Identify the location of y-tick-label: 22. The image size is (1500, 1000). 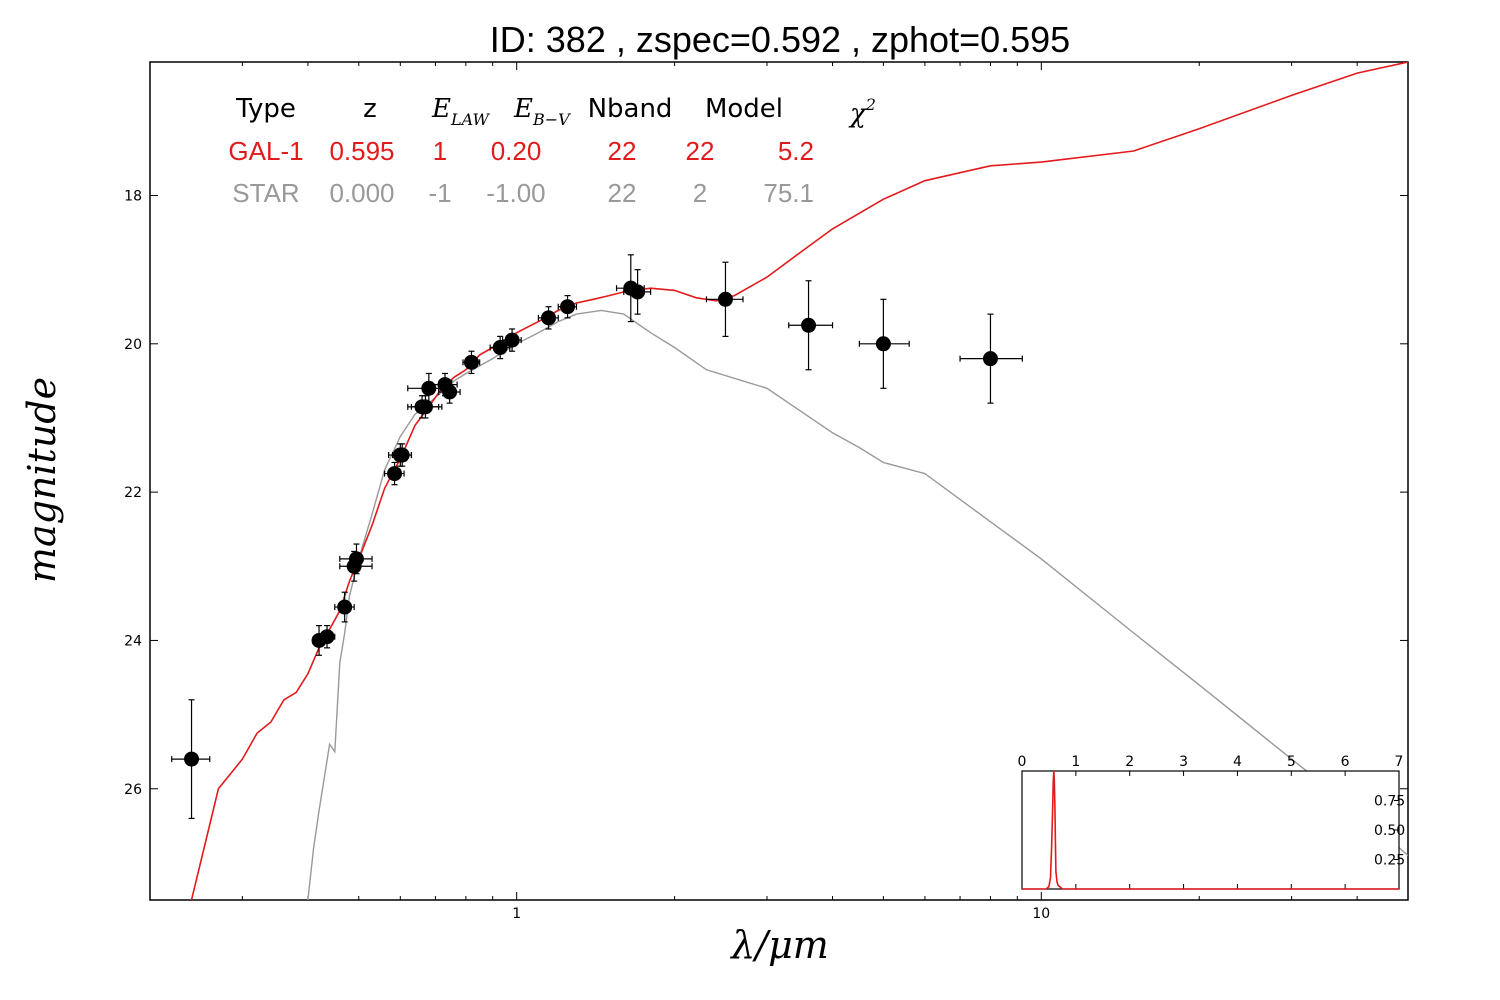
(133, 493).